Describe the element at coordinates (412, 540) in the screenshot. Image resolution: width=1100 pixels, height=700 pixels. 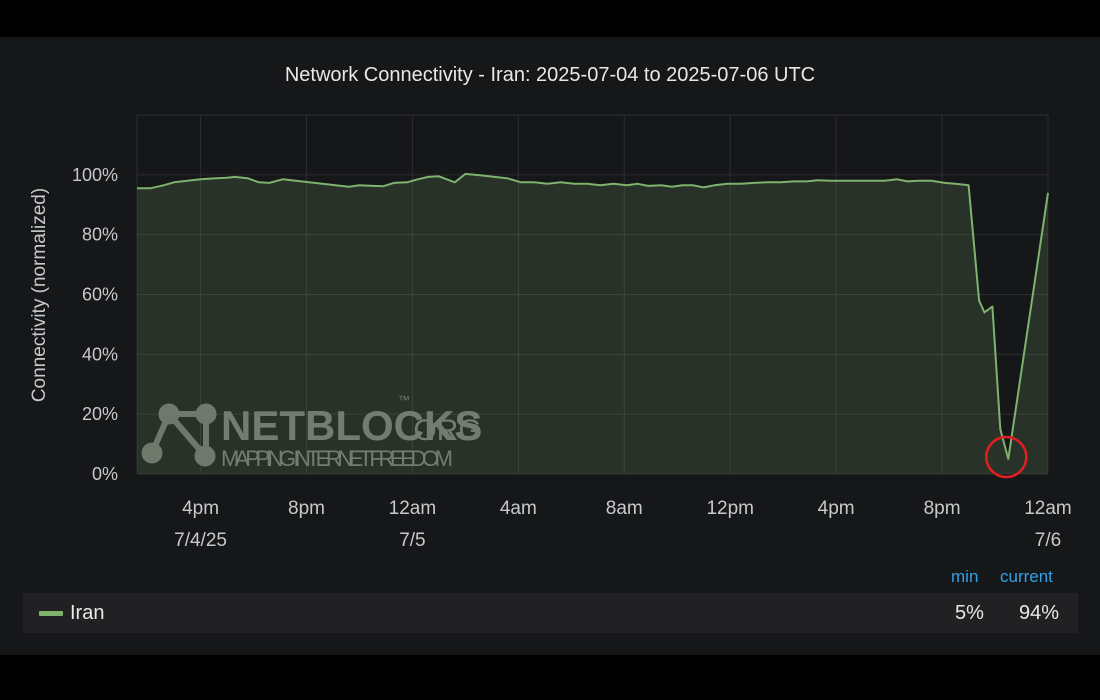
I see `x-tick-date-label: 7/5` at that location.